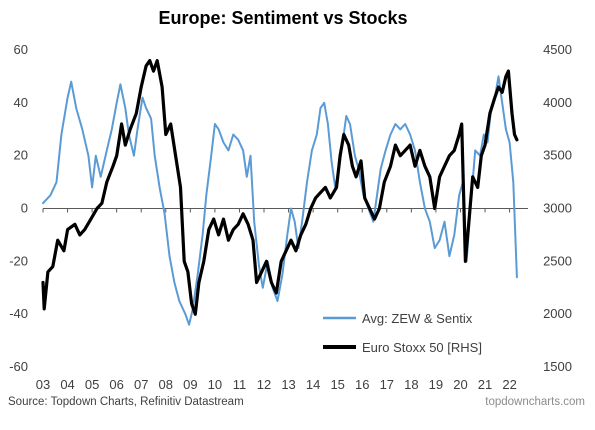  Describe the element at coordinates (67, 384) in the screenshot. I see `x-tick-label: 04` at that location.